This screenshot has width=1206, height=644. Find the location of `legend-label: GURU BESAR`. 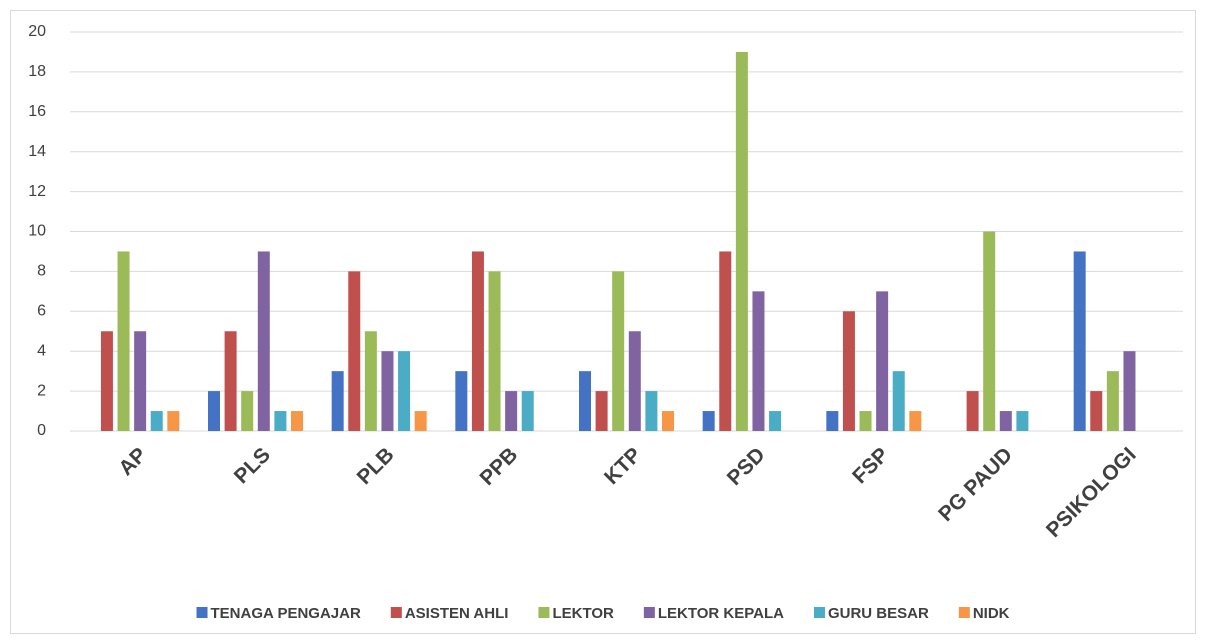

legend-label: GURU BESAR is located at coordinates (878, 613).